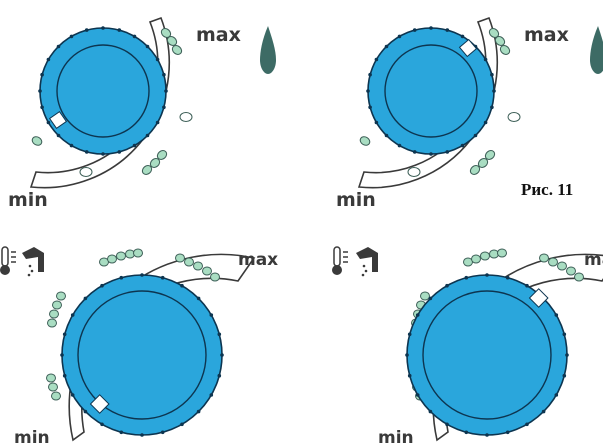 This screenshot has height=445, width=603. What do you see at coordinates (396, 436) in the screenshot?
I see `min-label: min` at bounding box center [396, 436].